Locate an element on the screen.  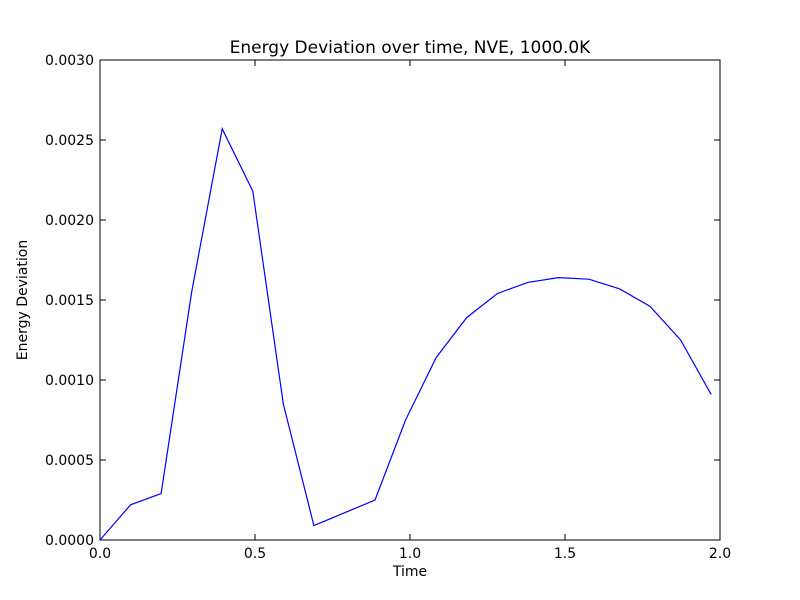
y-tick-label: 0.0015 is located at coordinates (69, 301).